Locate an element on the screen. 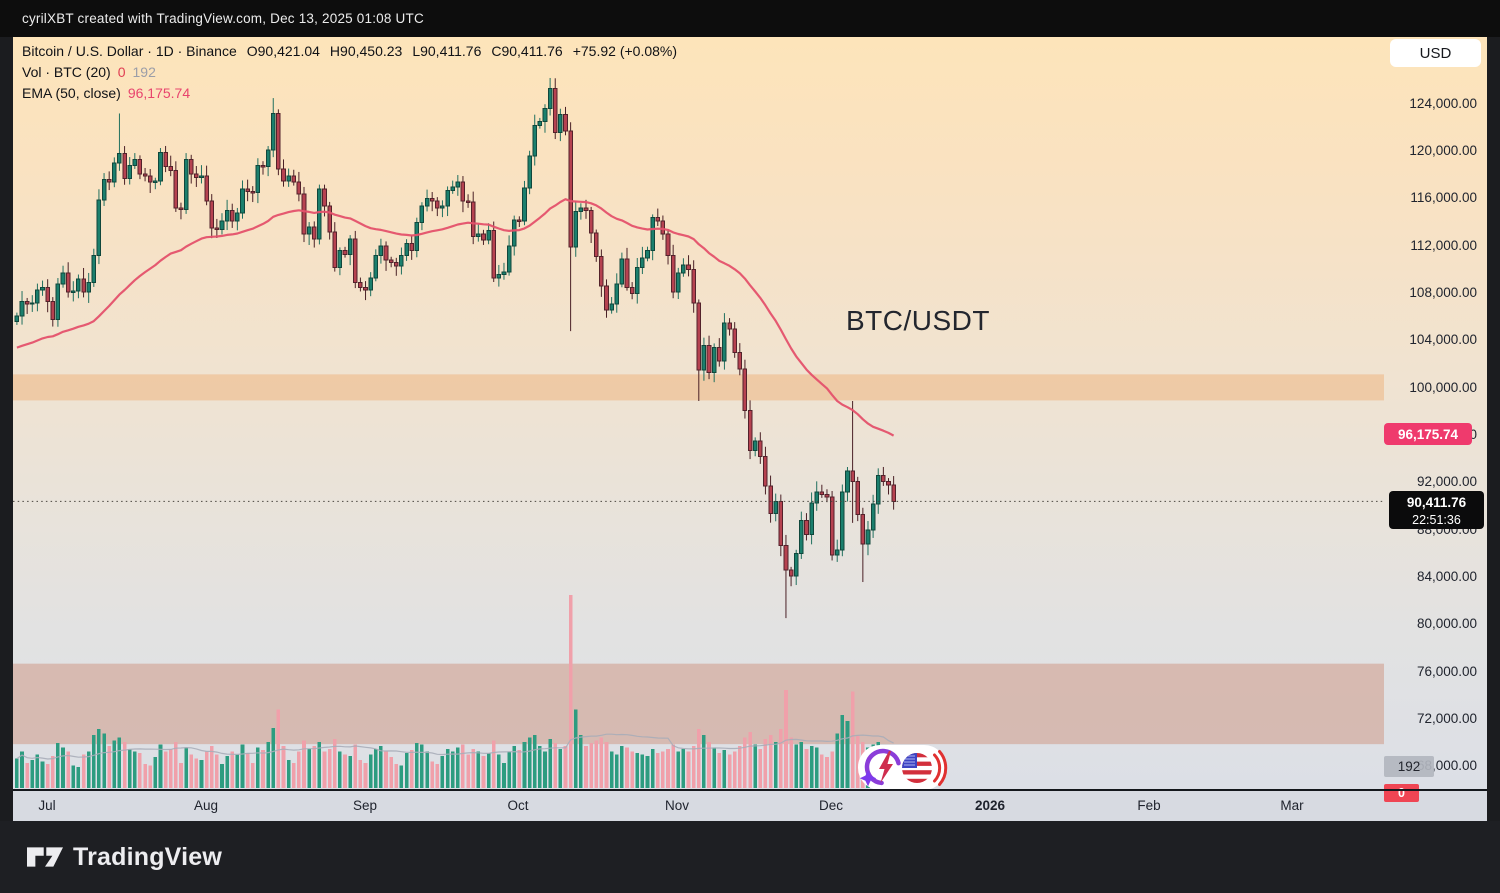 The width and height of the screenshot is (1500, 893). chart-text-annotation: BTC/USDT is located at coordinates (918, 320).